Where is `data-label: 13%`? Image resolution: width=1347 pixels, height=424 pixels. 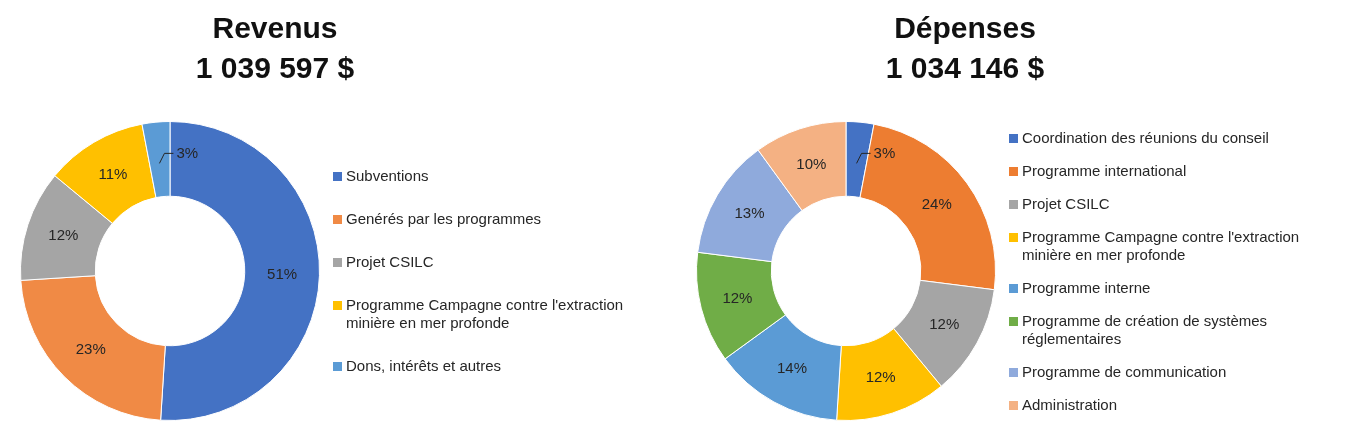
data-label: 13% is located at coordinates (749, 213).